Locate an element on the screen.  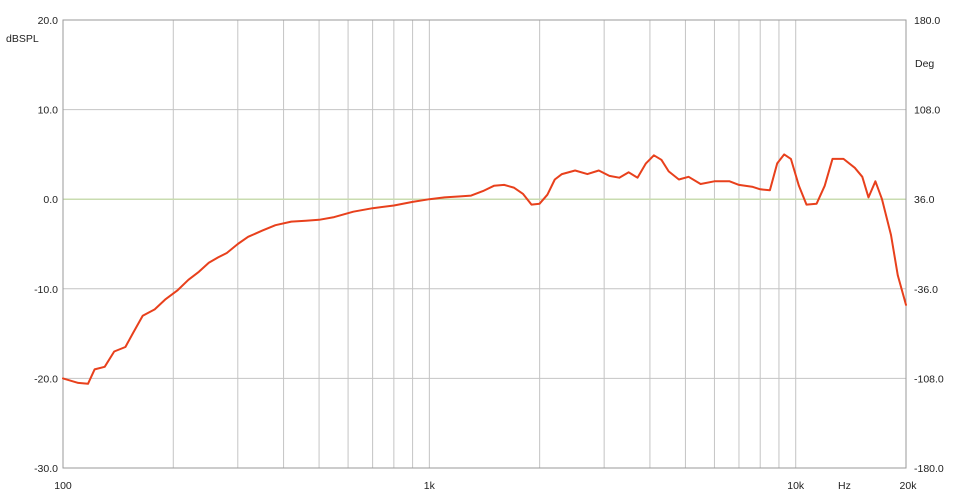
x-tick-label: 20k is located at coordinates (909, 486).